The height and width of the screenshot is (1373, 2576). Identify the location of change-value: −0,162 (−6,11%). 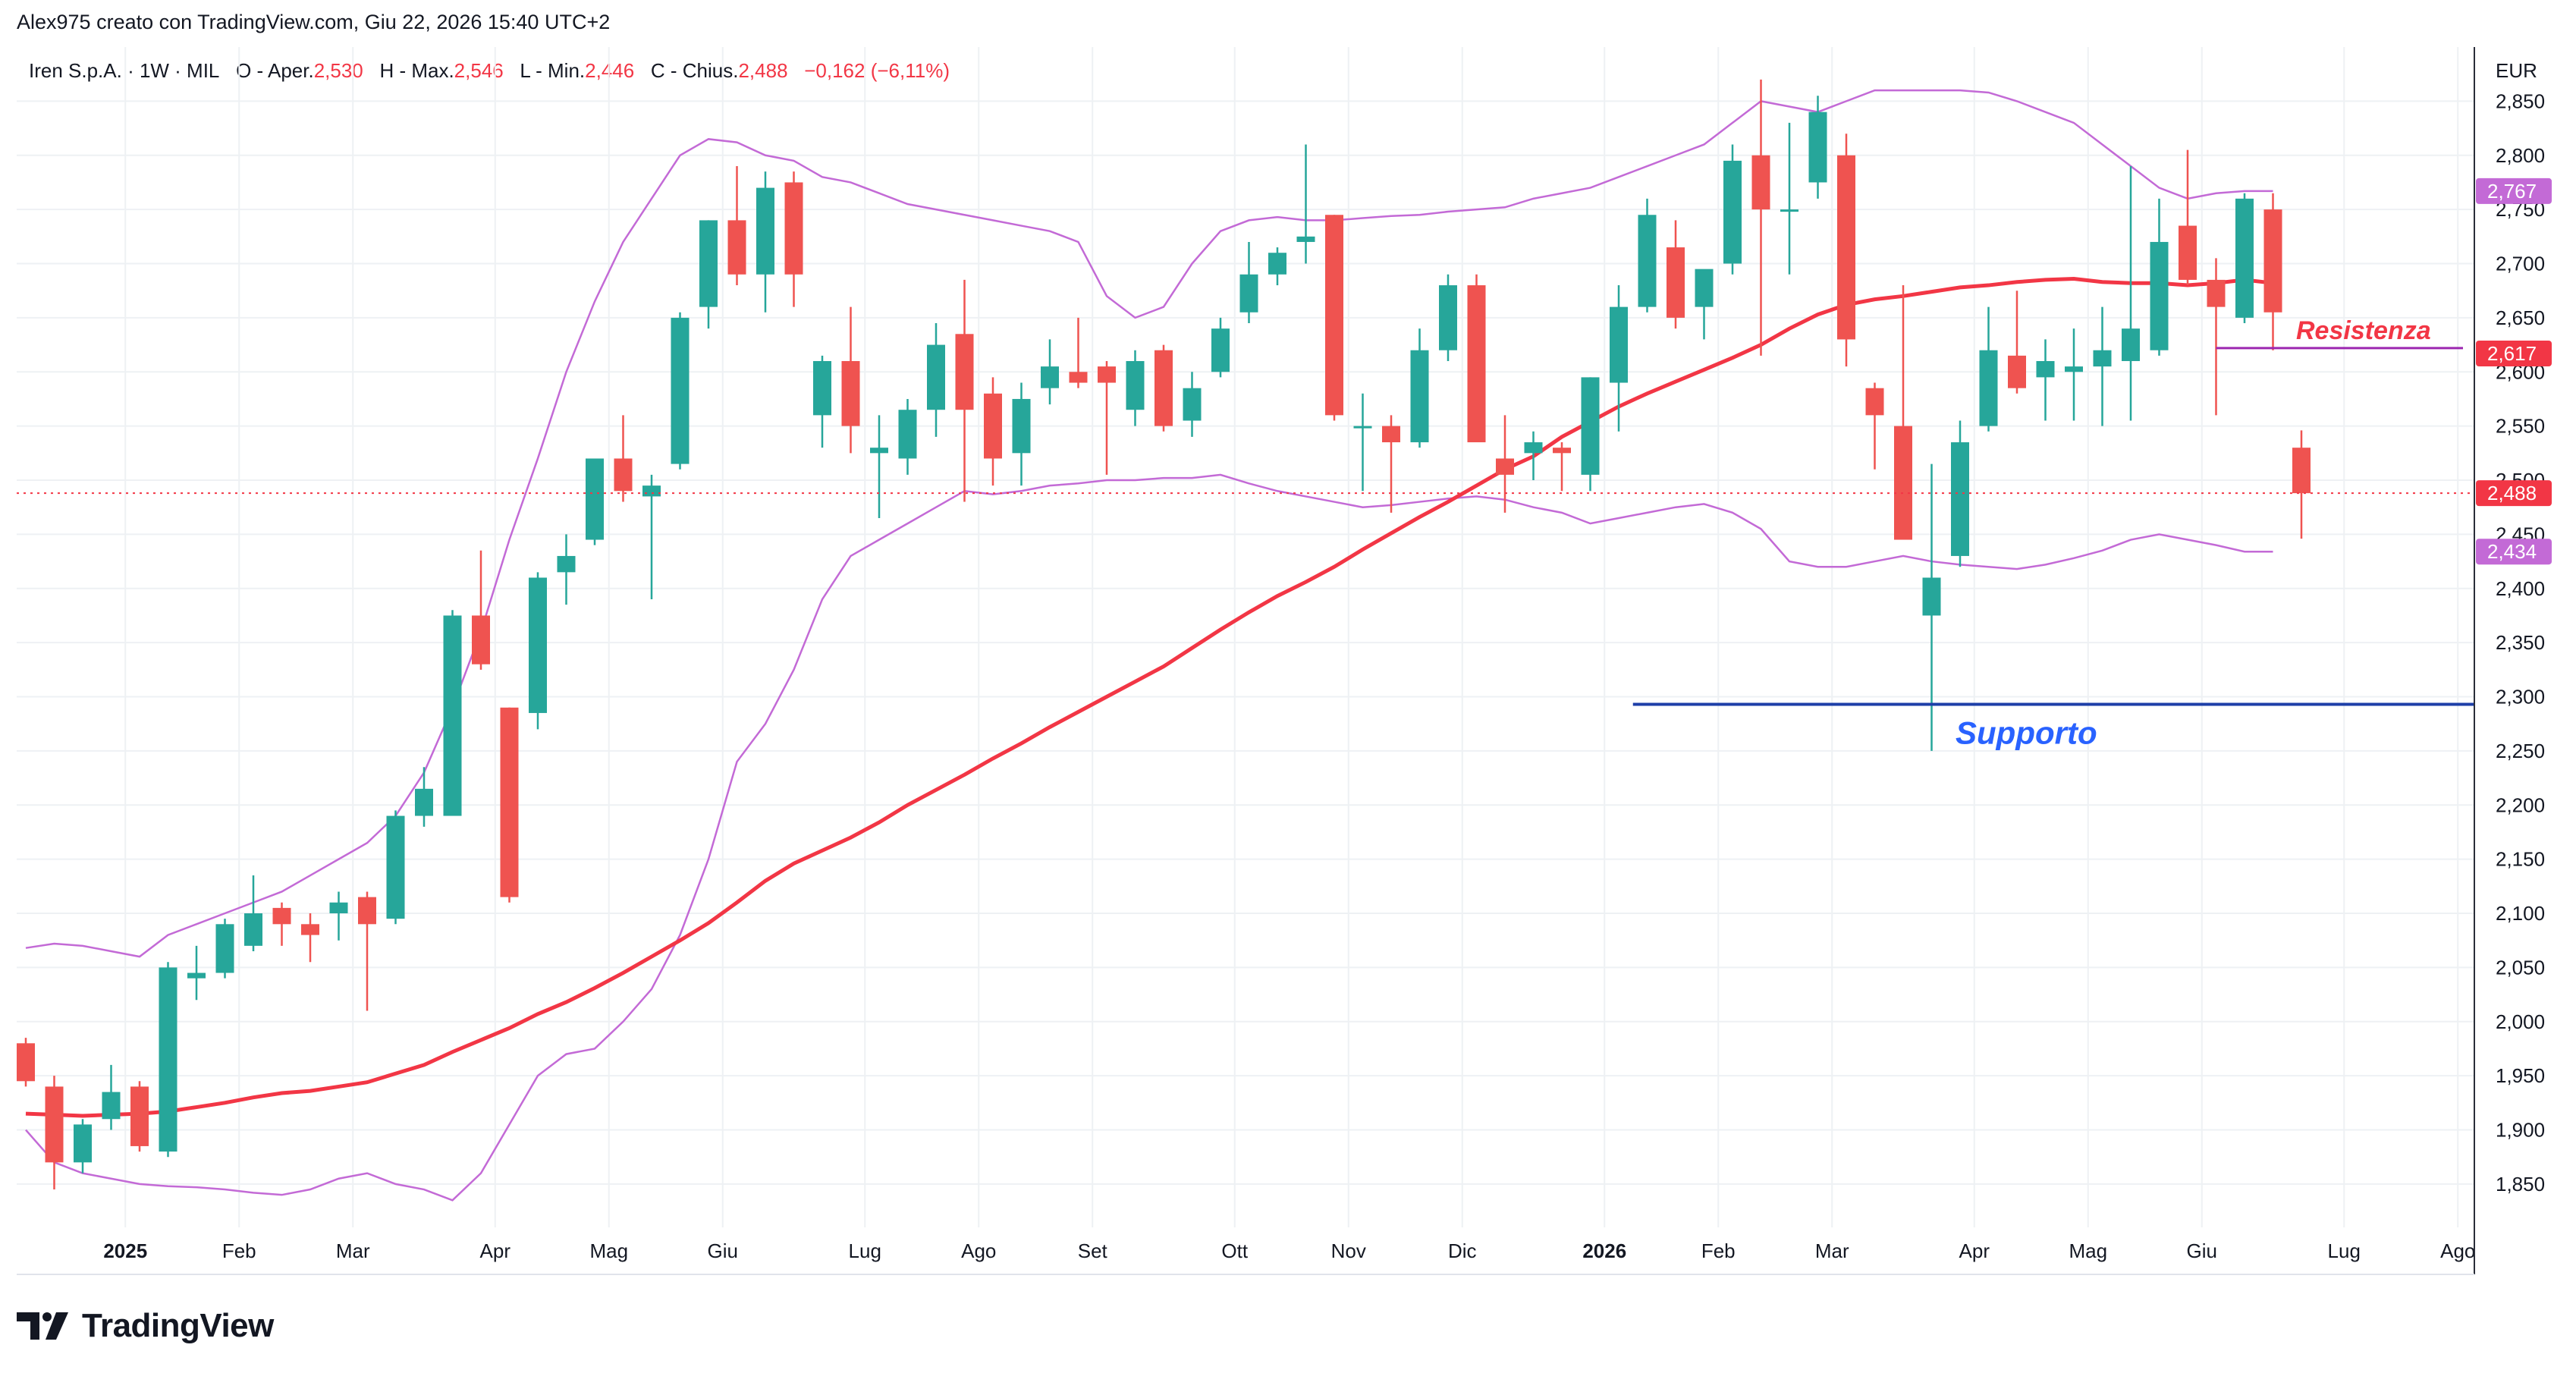
(877, 70).